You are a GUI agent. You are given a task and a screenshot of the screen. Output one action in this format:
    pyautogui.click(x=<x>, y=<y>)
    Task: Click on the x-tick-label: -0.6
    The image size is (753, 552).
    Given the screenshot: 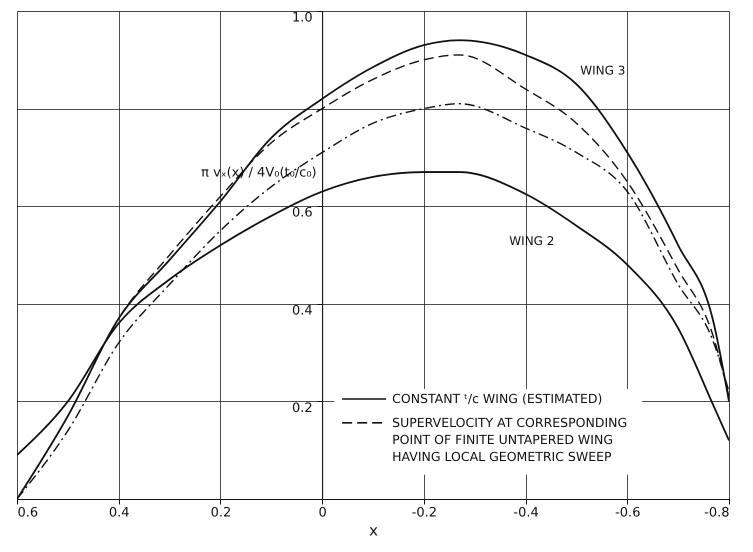 What is the action you would take?
    pyautogui.click(x=627, y=513)
    